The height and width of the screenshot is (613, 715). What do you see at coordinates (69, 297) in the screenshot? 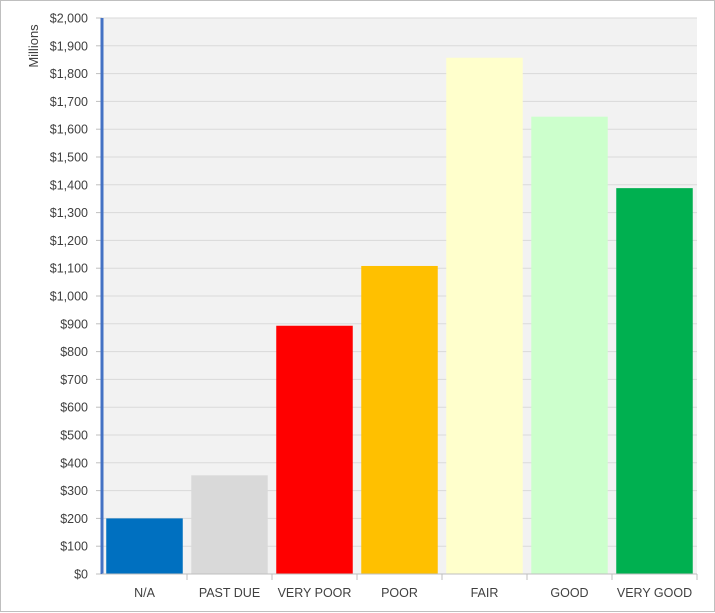
I see `y-tick-label: $1,000` at bounding box center [69, 297].